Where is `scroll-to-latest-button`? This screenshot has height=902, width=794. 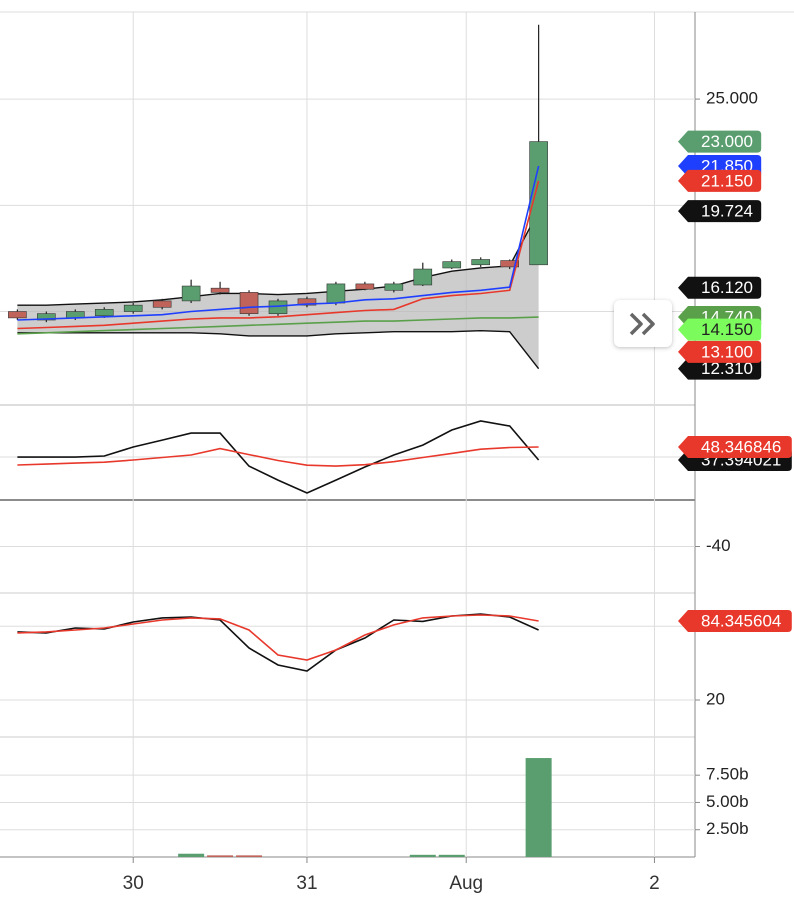 scroll-to-latest-button is located at coordinates (643, 323).